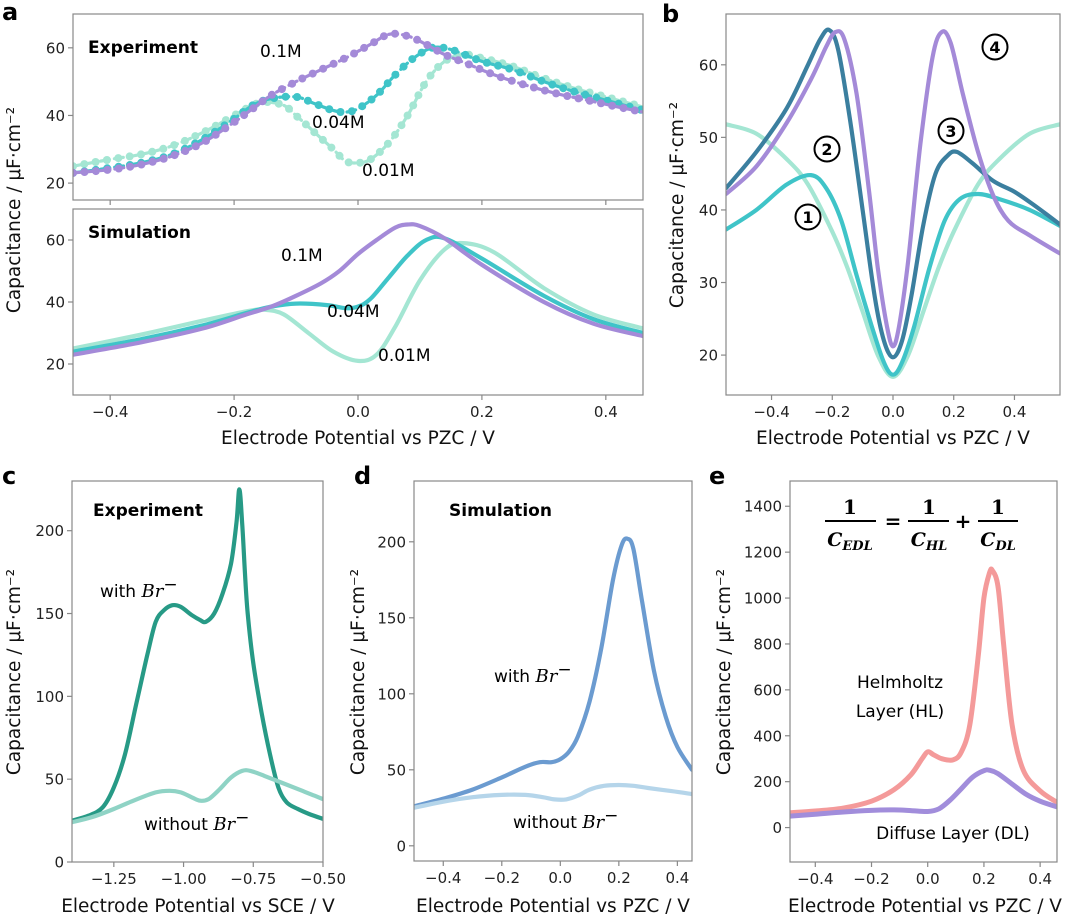  What do you see at coordinates (928, 879) in the screenshot?
I see `x-tick-label: 0.0` at bounding box center [928, 879].